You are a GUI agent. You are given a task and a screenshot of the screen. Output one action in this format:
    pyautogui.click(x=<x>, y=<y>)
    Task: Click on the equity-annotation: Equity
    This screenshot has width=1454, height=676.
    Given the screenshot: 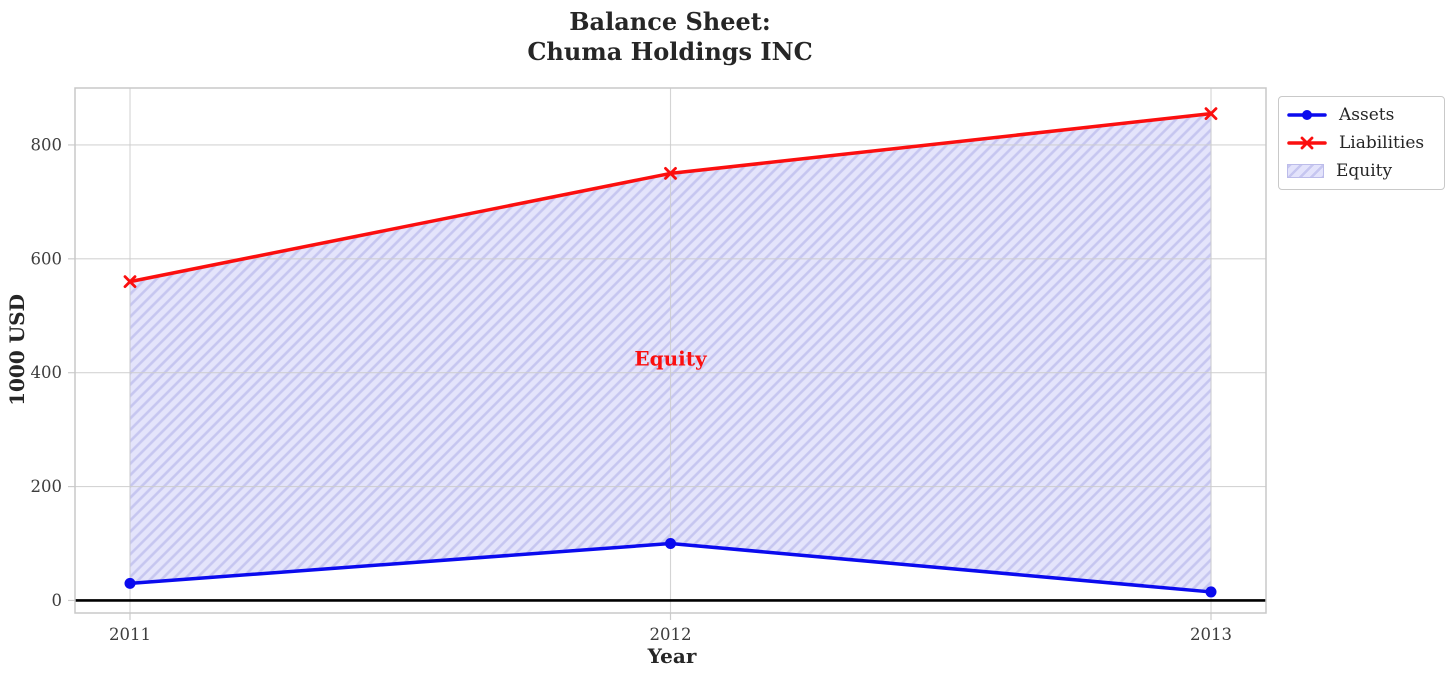 What is the action you would take?
    pyautogui.click(x=671, y=358)
    